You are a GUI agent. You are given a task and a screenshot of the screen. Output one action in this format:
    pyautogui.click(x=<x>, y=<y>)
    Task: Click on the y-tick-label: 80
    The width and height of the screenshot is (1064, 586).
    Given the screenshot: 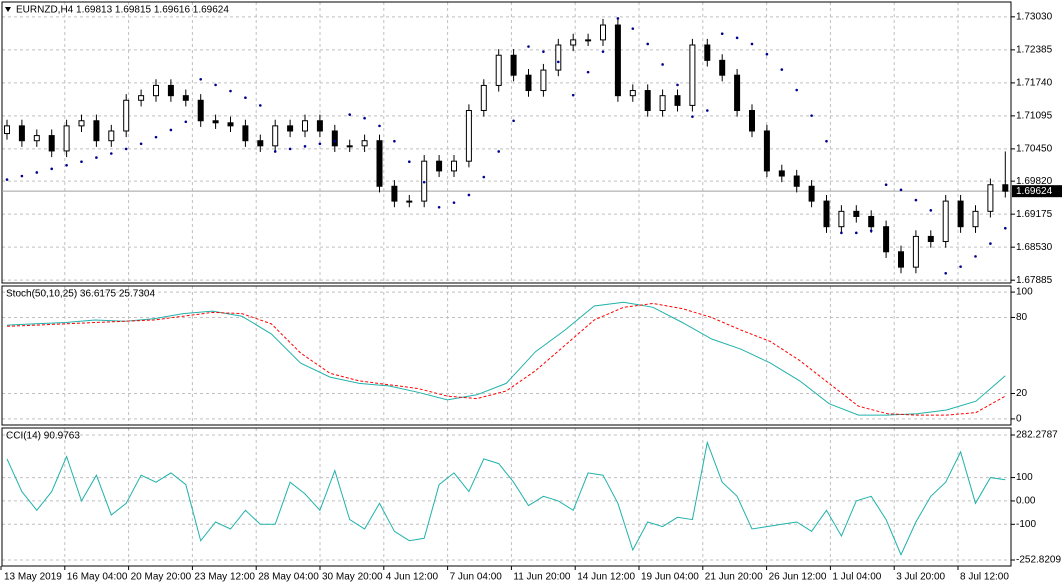 What is the action you would take?
    pyautogui.click(x=1022, y=317)
    